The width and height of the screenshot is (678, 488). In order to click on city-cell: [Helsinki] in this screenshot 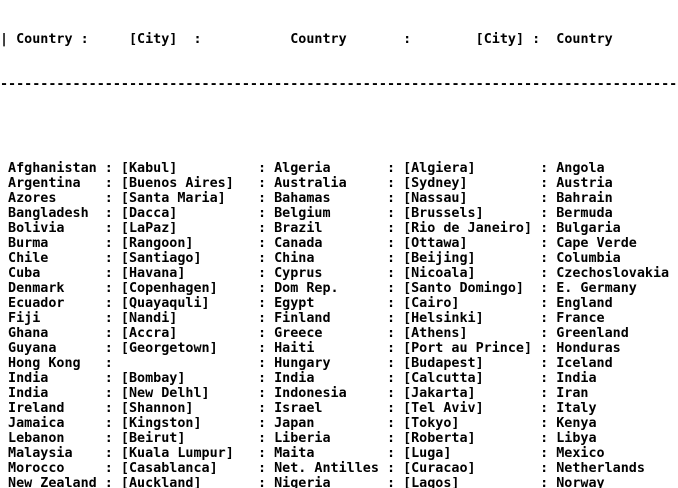, I will do `click(443, 318)`.